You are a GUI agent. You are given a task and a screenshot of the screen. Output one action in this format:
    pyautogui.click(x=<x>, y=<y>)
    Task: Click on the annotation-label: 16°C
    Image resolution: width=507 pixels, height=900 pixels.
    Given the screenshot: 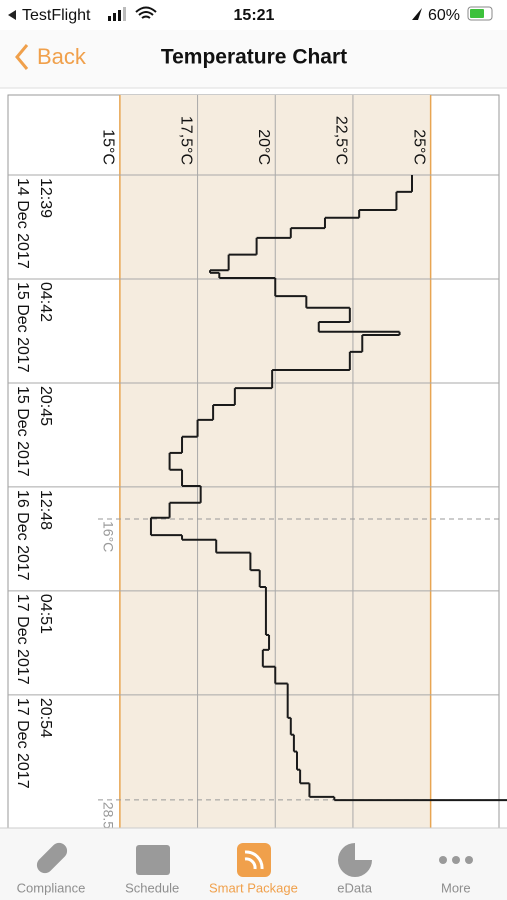 What is the action you would take?
    pyautogui.click(x=108, y=536)
    